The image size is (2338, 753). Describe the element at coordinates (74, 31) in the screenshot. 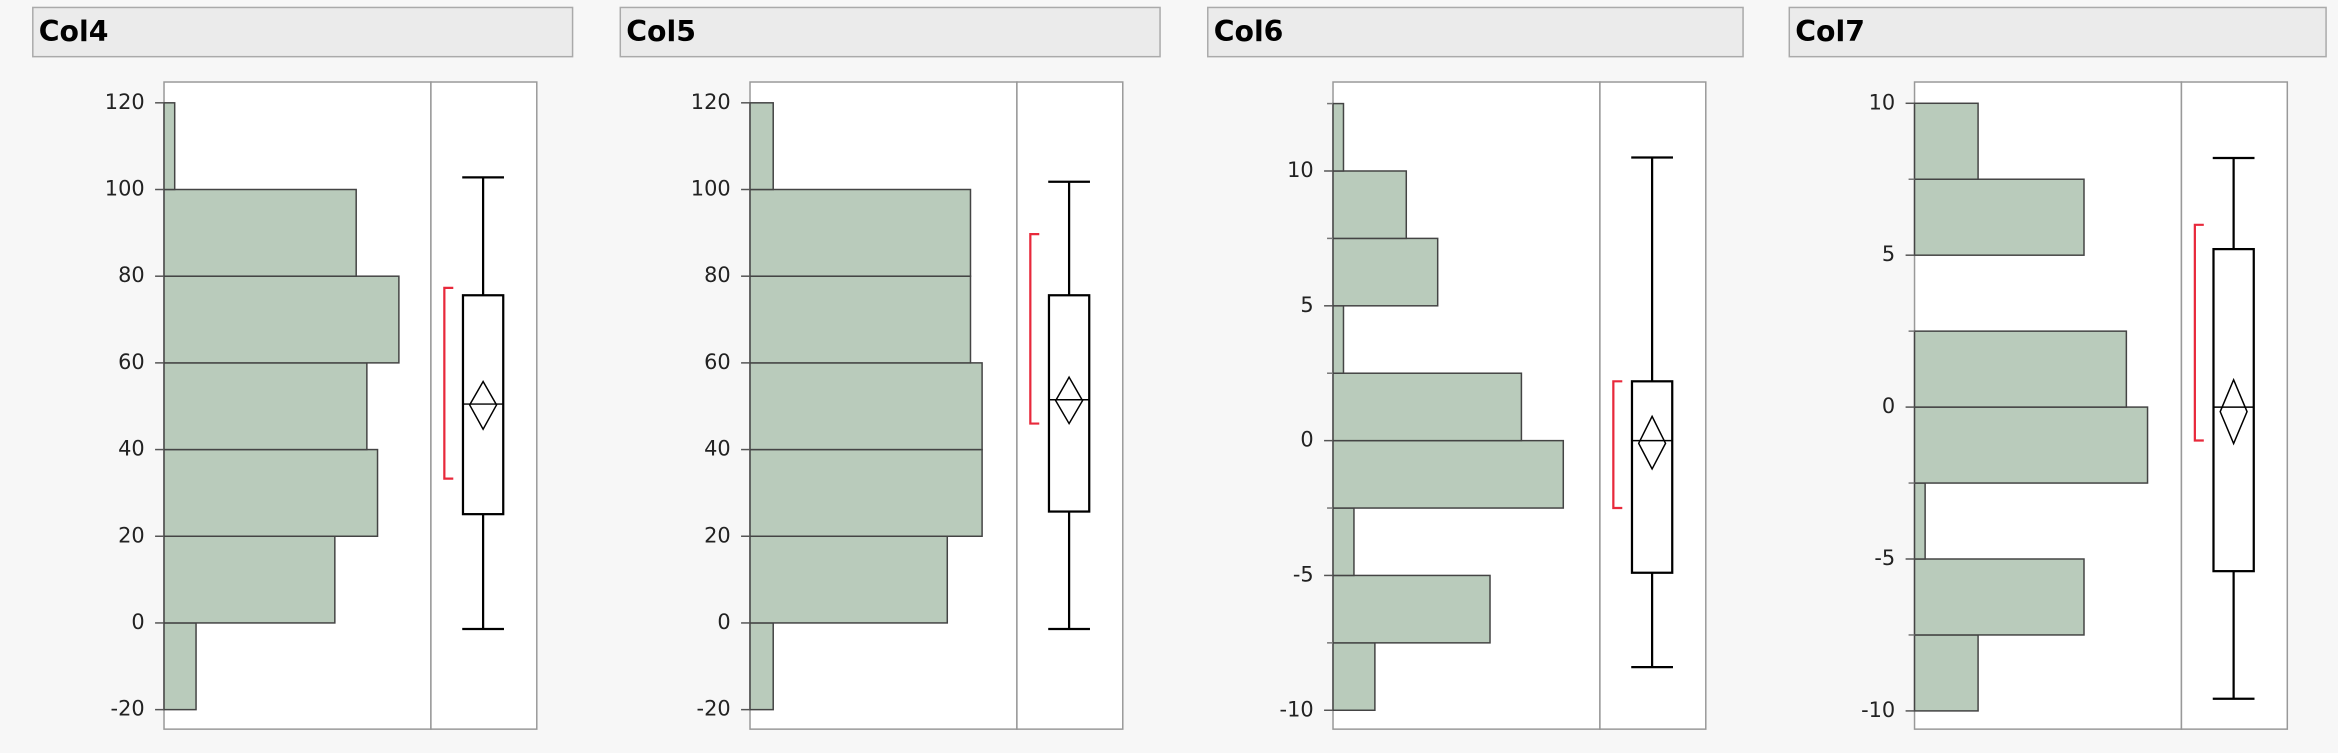

I see `panel-title: Col4` at that location.